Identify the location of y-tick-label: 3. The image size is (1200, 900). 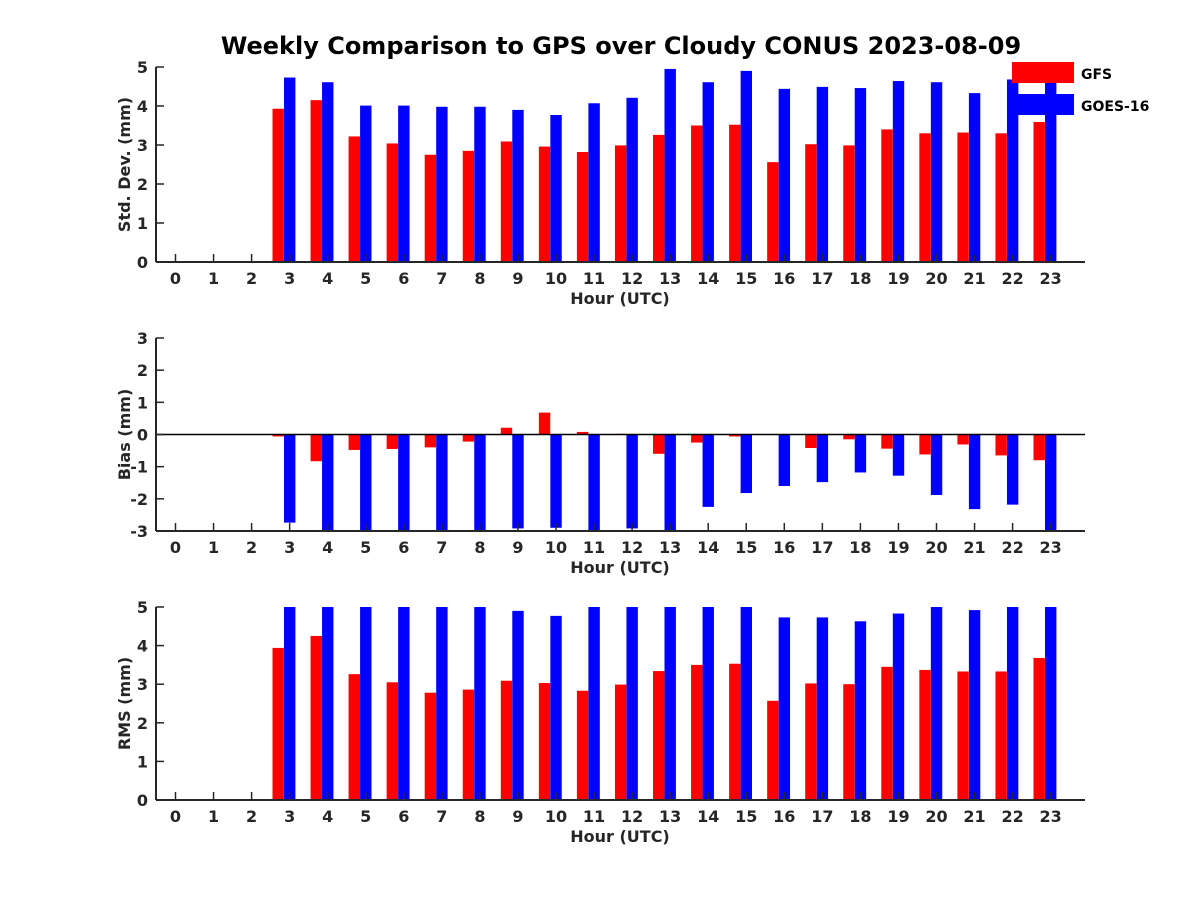
(142, 145).